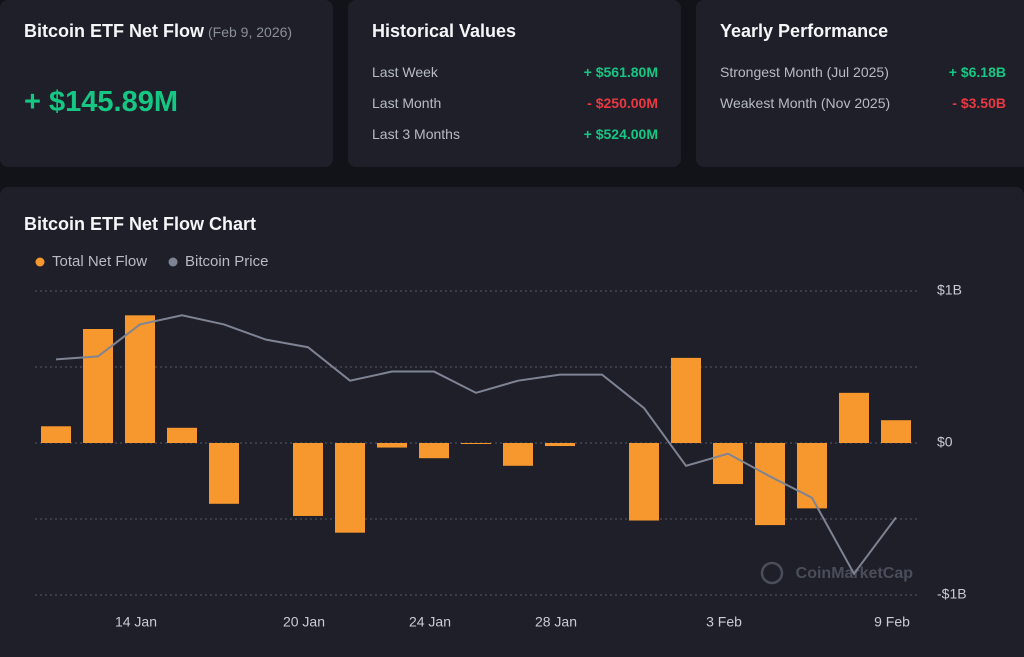  What do you see at coordinates (304, 622) in the screenshot?
I see `x-tick-label: 20 Jan` at bounding box center [304, 622].